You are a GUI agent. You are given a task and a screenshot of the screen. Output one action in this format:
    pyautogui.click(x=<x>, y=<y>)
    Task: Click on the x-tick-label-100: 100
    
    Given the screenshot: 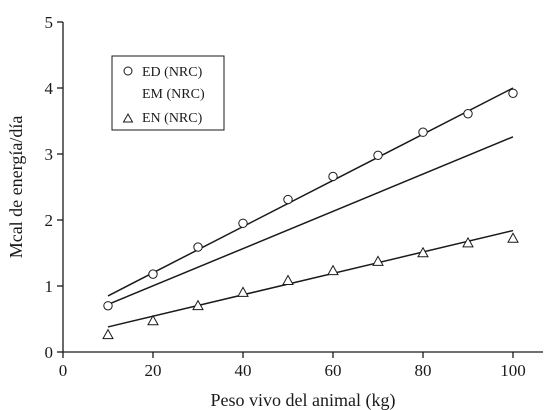 What is the action you would take?
    pyautogui.click(x=513, y=370)
    